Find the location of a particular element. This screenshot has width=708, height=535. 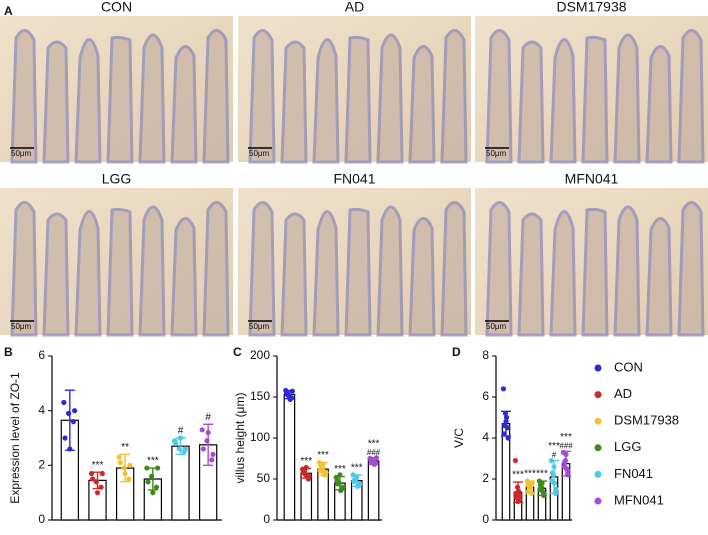

y-tick-label: 8 is located at coordinates (485, 355).